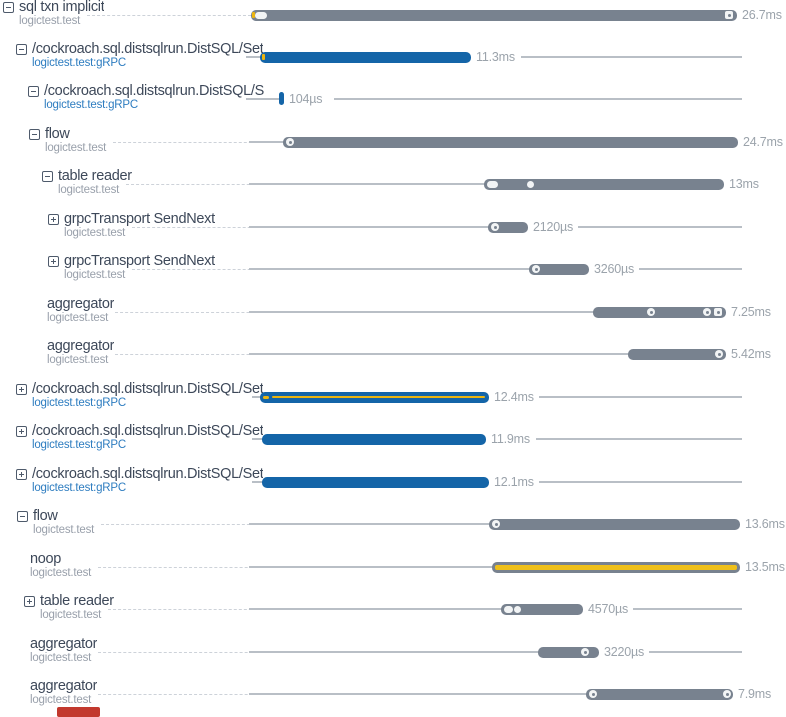 The image size is (786, 717). I want to click on span-duration: 12.1ms, so click(514, 482).